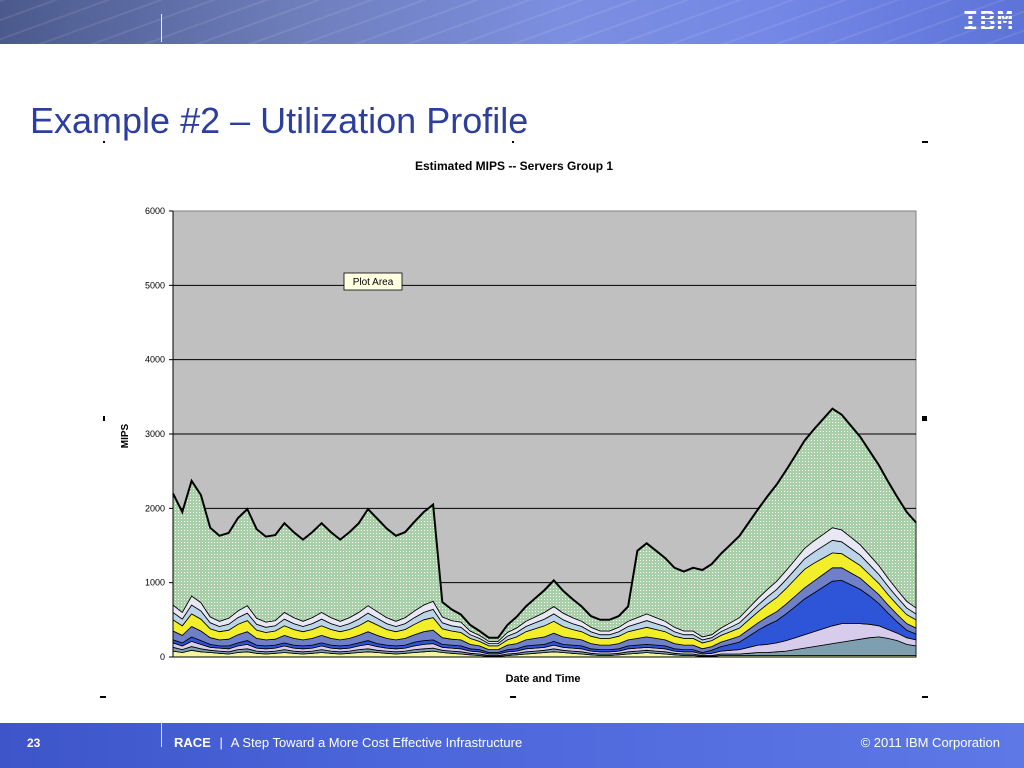 The height and width of the screenshot is (768, 1024). I want to click on y-tick-label: 0, so click(162, 657).